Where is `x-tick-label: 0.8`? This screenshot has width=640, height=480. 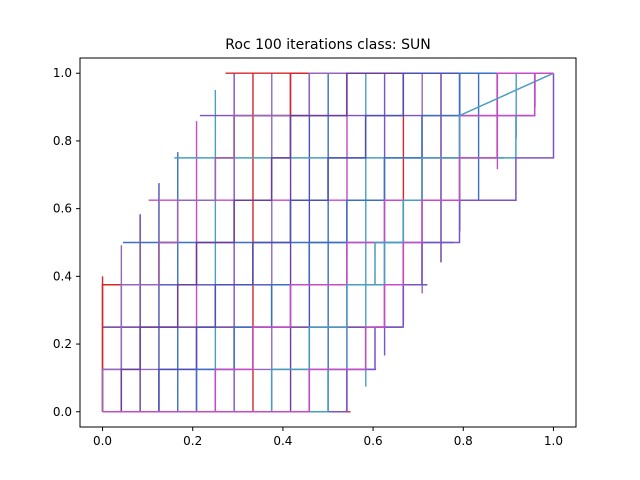 x-tick-label: 0.8 is located at coordinates (463, 441).